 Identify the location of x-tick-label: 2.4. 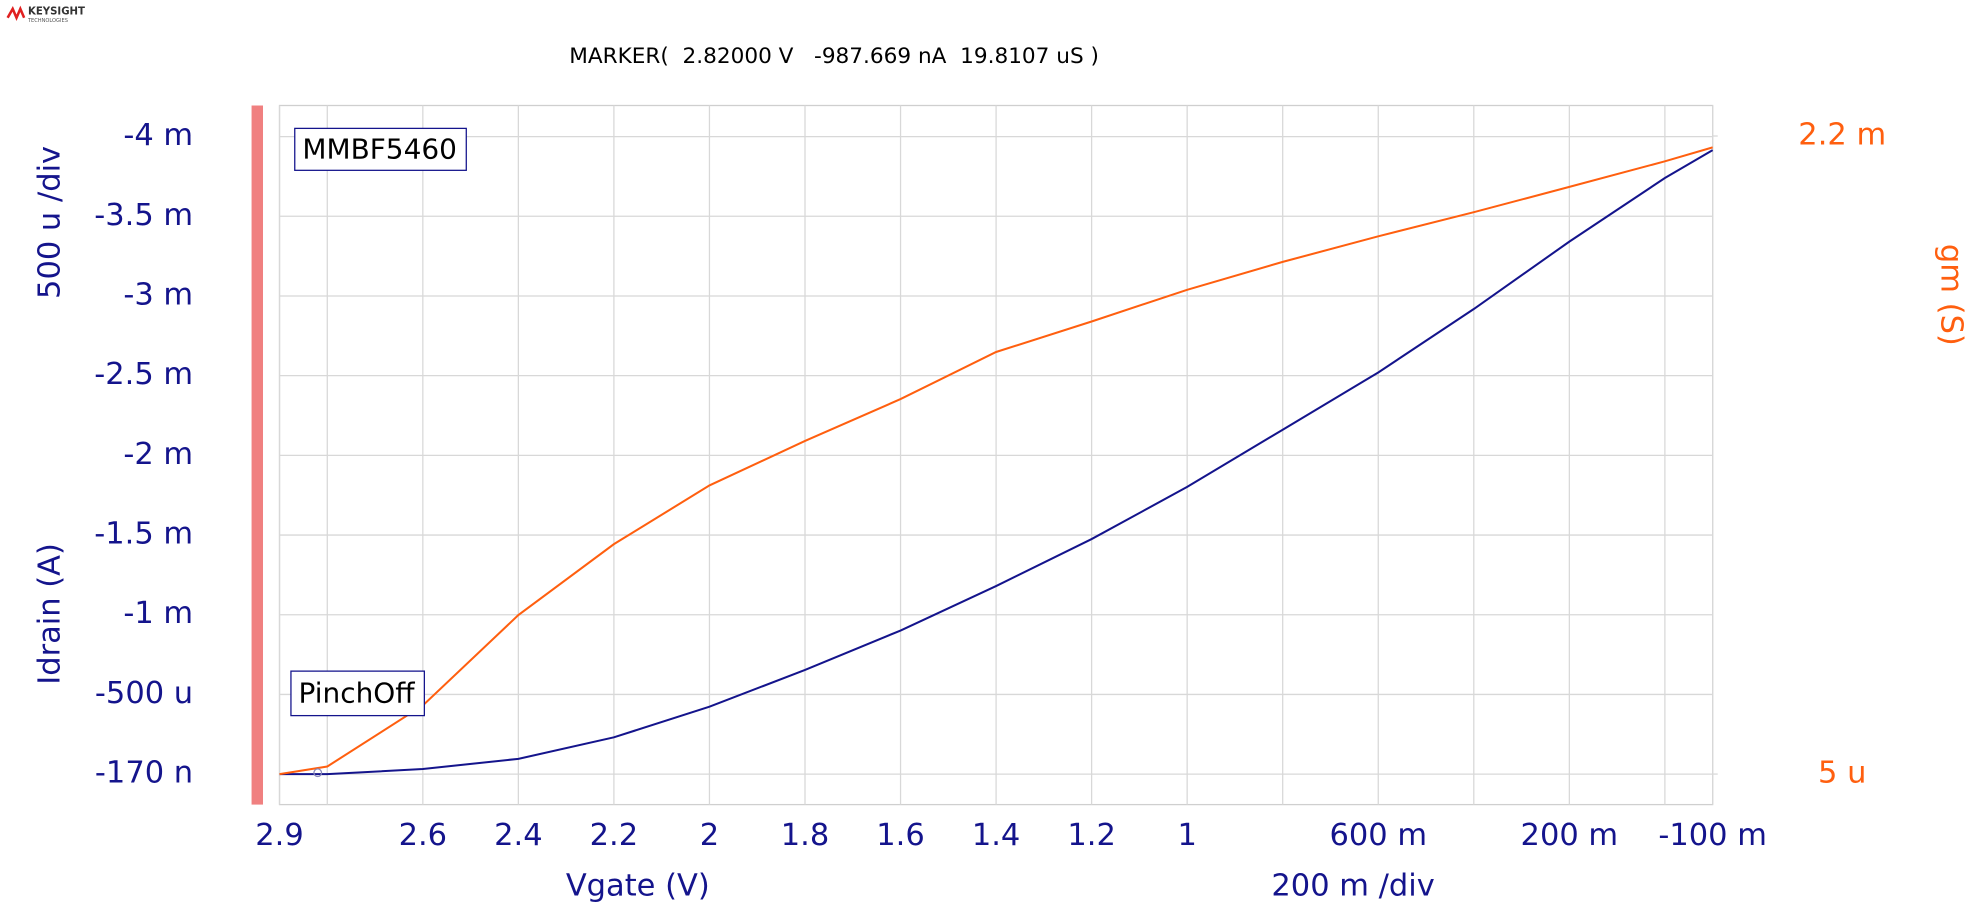
(518, 835).